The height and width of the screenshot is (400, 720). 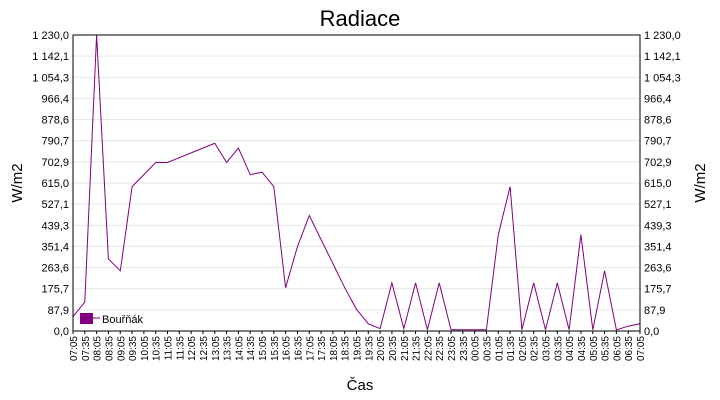 I want to click on y-tick-label: 87,9, so click(x=58, y=311).